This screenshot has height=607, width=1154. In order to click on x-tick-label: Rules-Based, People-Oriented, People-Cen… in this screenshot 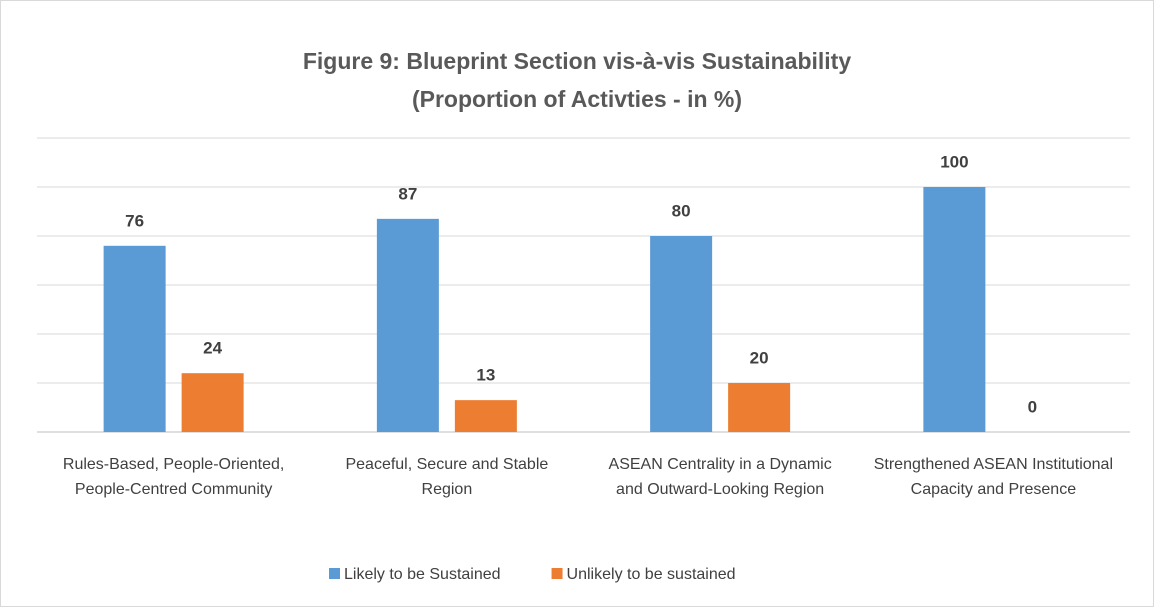, I will do `click(173, 477)`.